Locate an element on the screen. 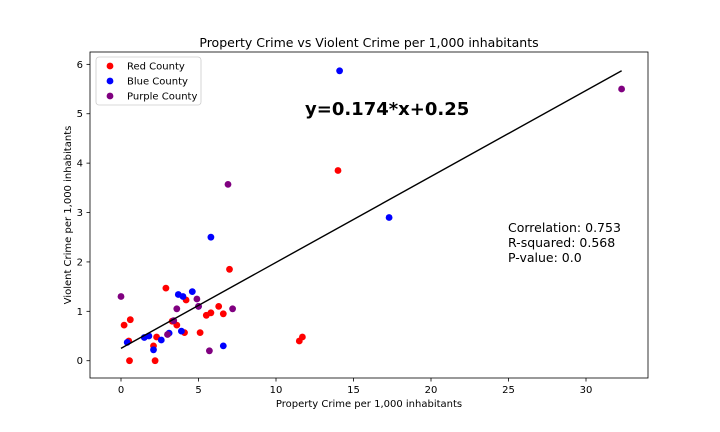 The height and width of the screenshot is (432, 720). y-tick-label: 6 is located at coordinates (80, 65).